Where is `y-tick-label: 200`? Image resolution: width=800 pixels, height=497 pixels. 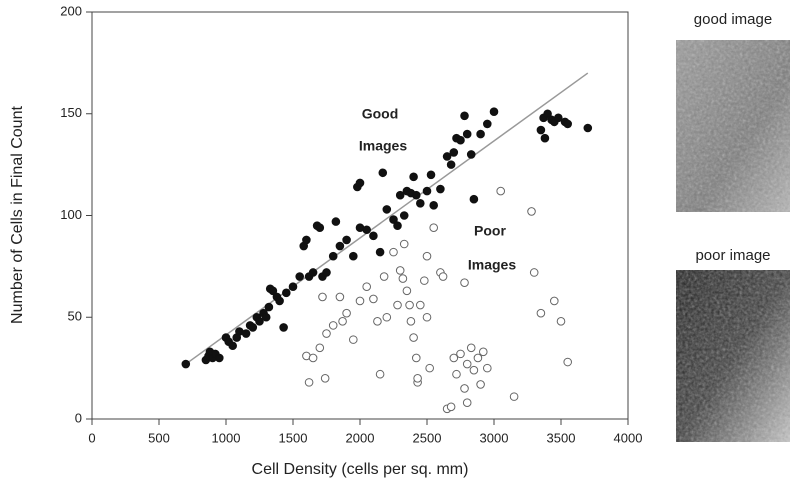 y-tick-label: 200 is located at coordinates (71, 10).